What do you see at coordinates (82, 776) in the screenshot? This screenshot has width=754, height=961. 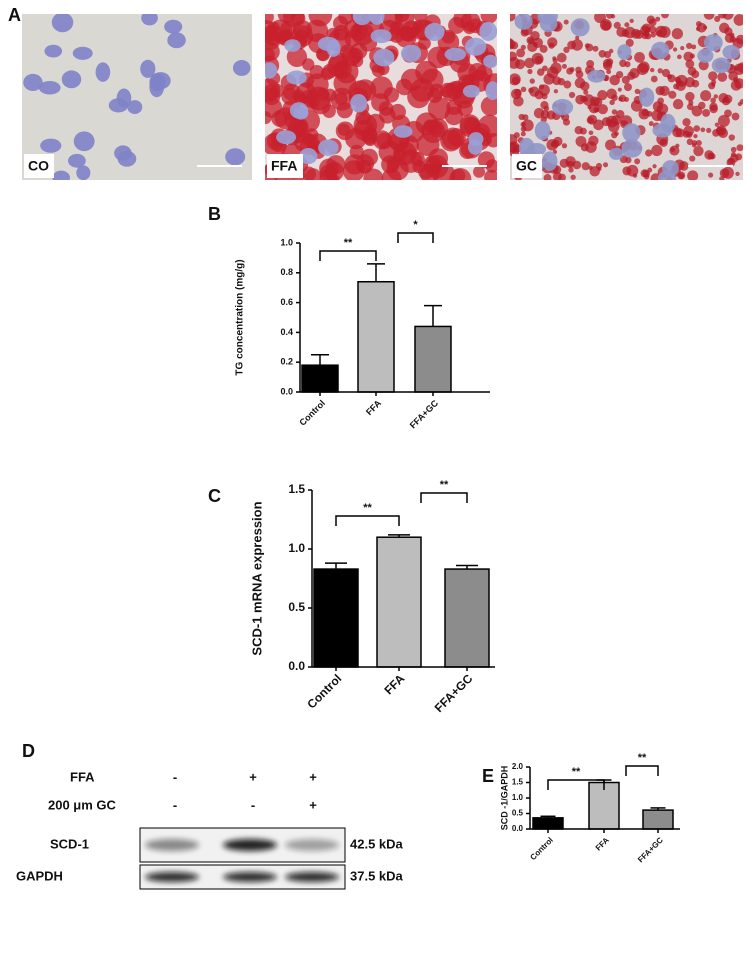 I see `row-label: FFA` at bounding box center [82, 776].